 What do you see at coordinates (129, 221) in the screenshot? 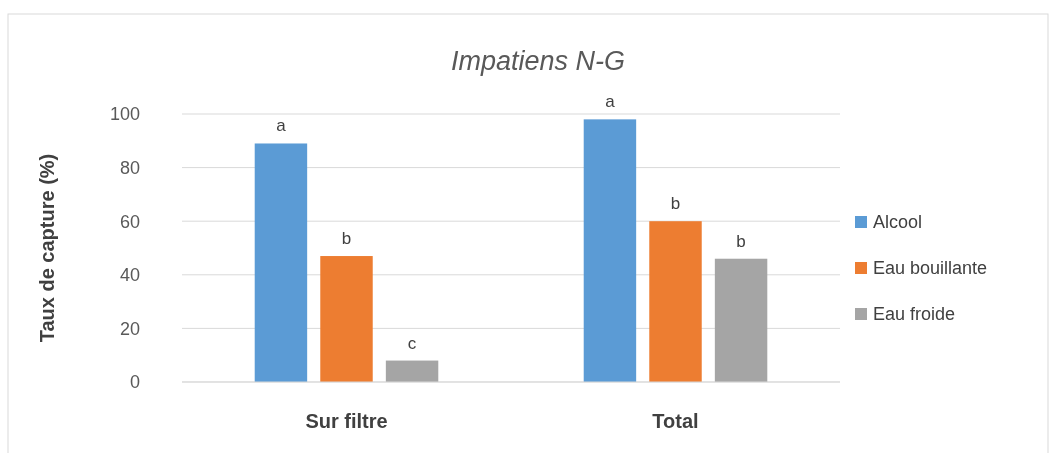
I see `y-tick-label: 60` at bounding box center [129, 221].